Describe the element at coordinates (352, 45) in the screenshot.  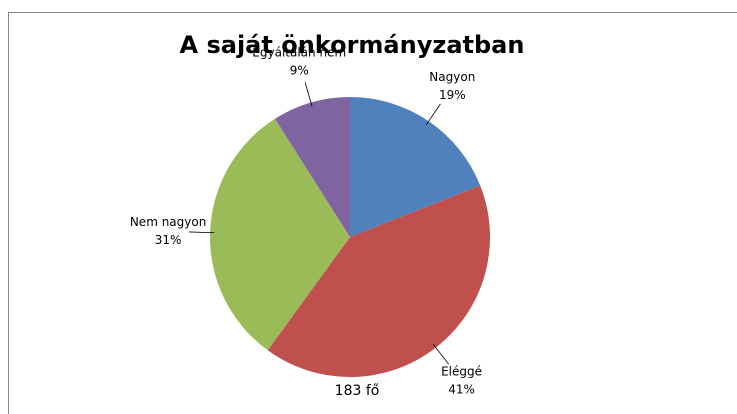
I see `chart-title: A saját önkormányzatban` at that location.